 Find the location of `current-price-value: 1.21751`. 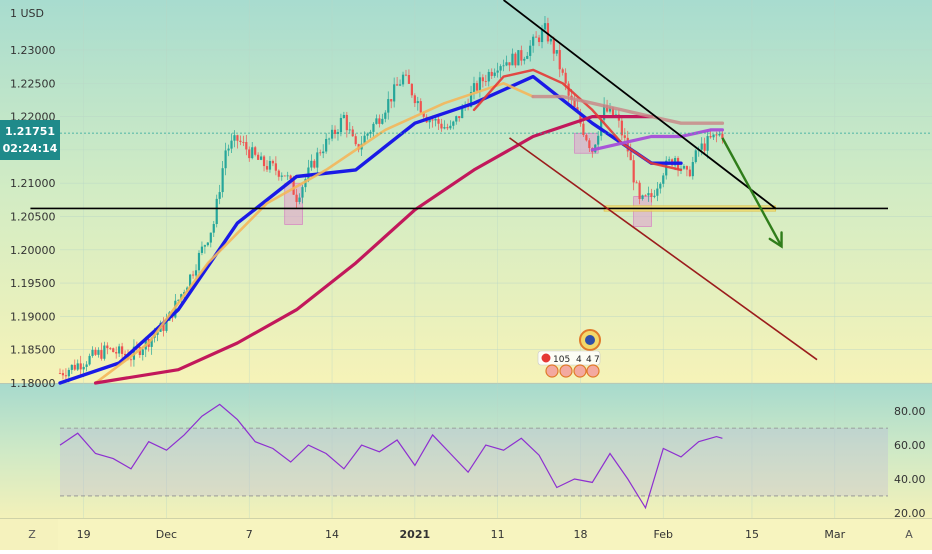

current-price-value: 1.21751 is located at coordinates (30, 131).